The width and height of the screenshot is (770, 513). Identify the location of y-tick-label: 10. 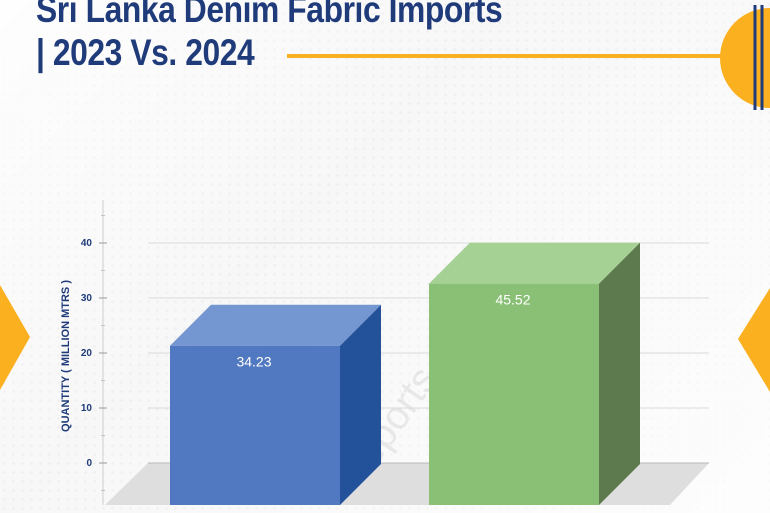
(87, 408).